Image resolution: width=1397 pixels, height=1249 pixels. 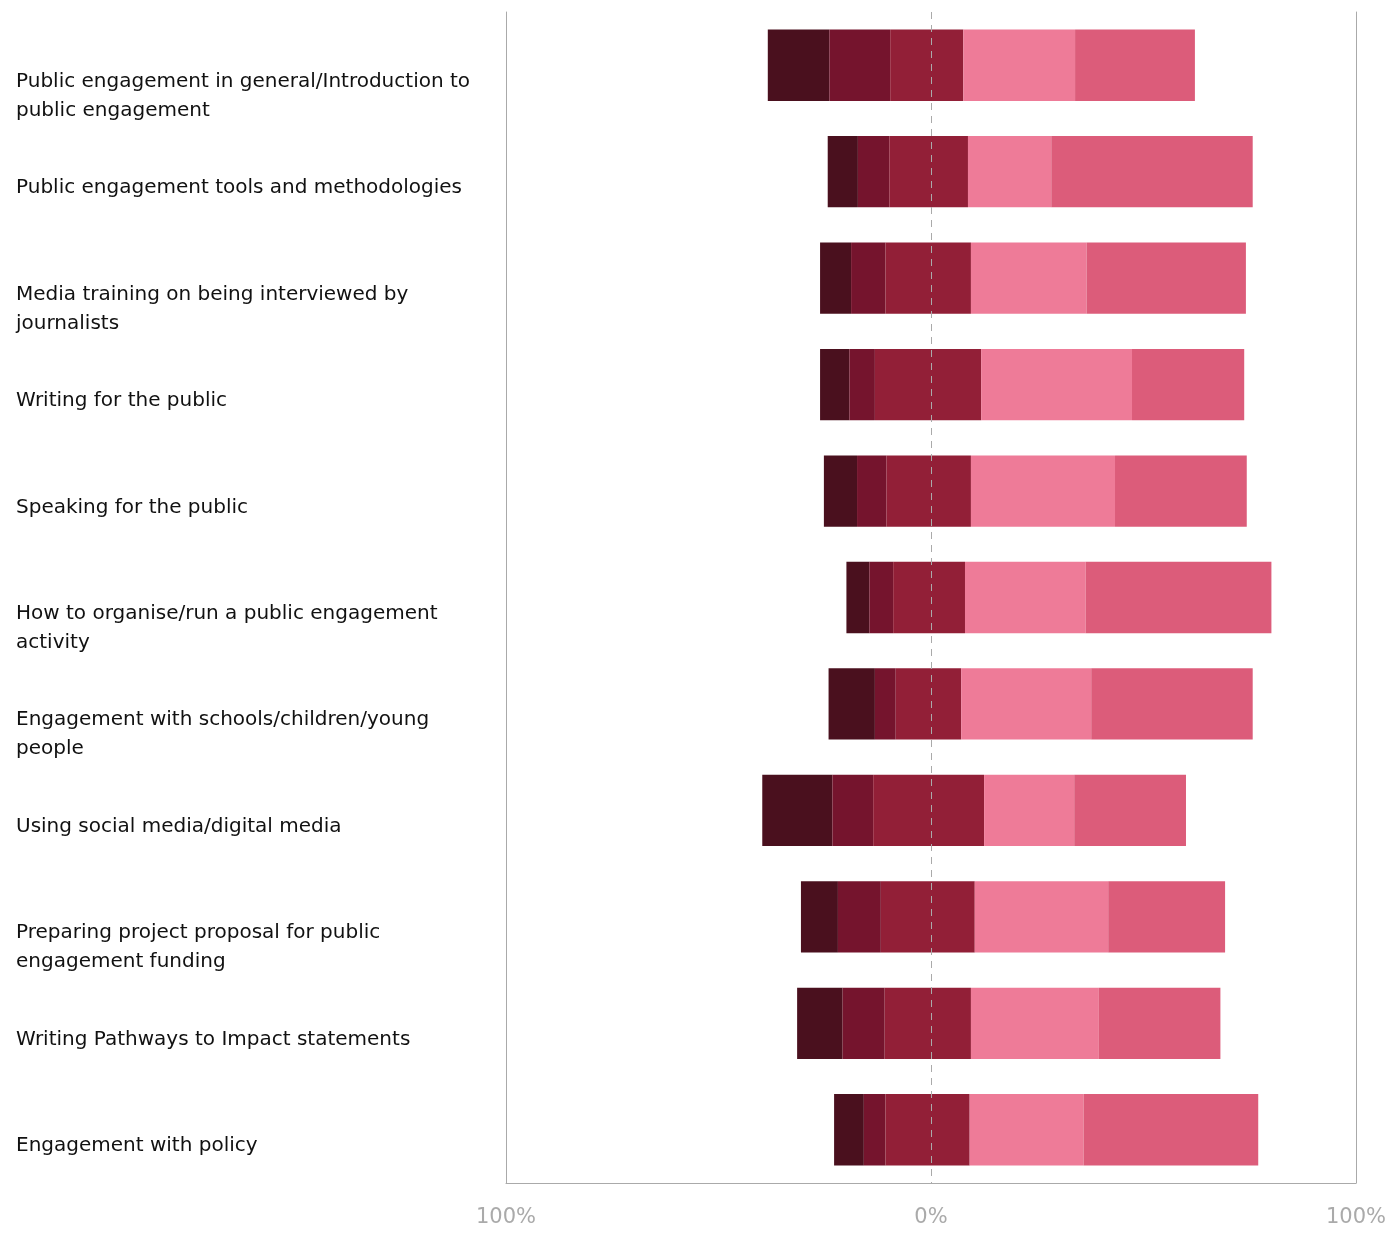 What do you see at coordinates (239, 186) in the screenshot?
I see `y-tick-label: Public engagement tools and methodologies` at bounding box center [239, 186].